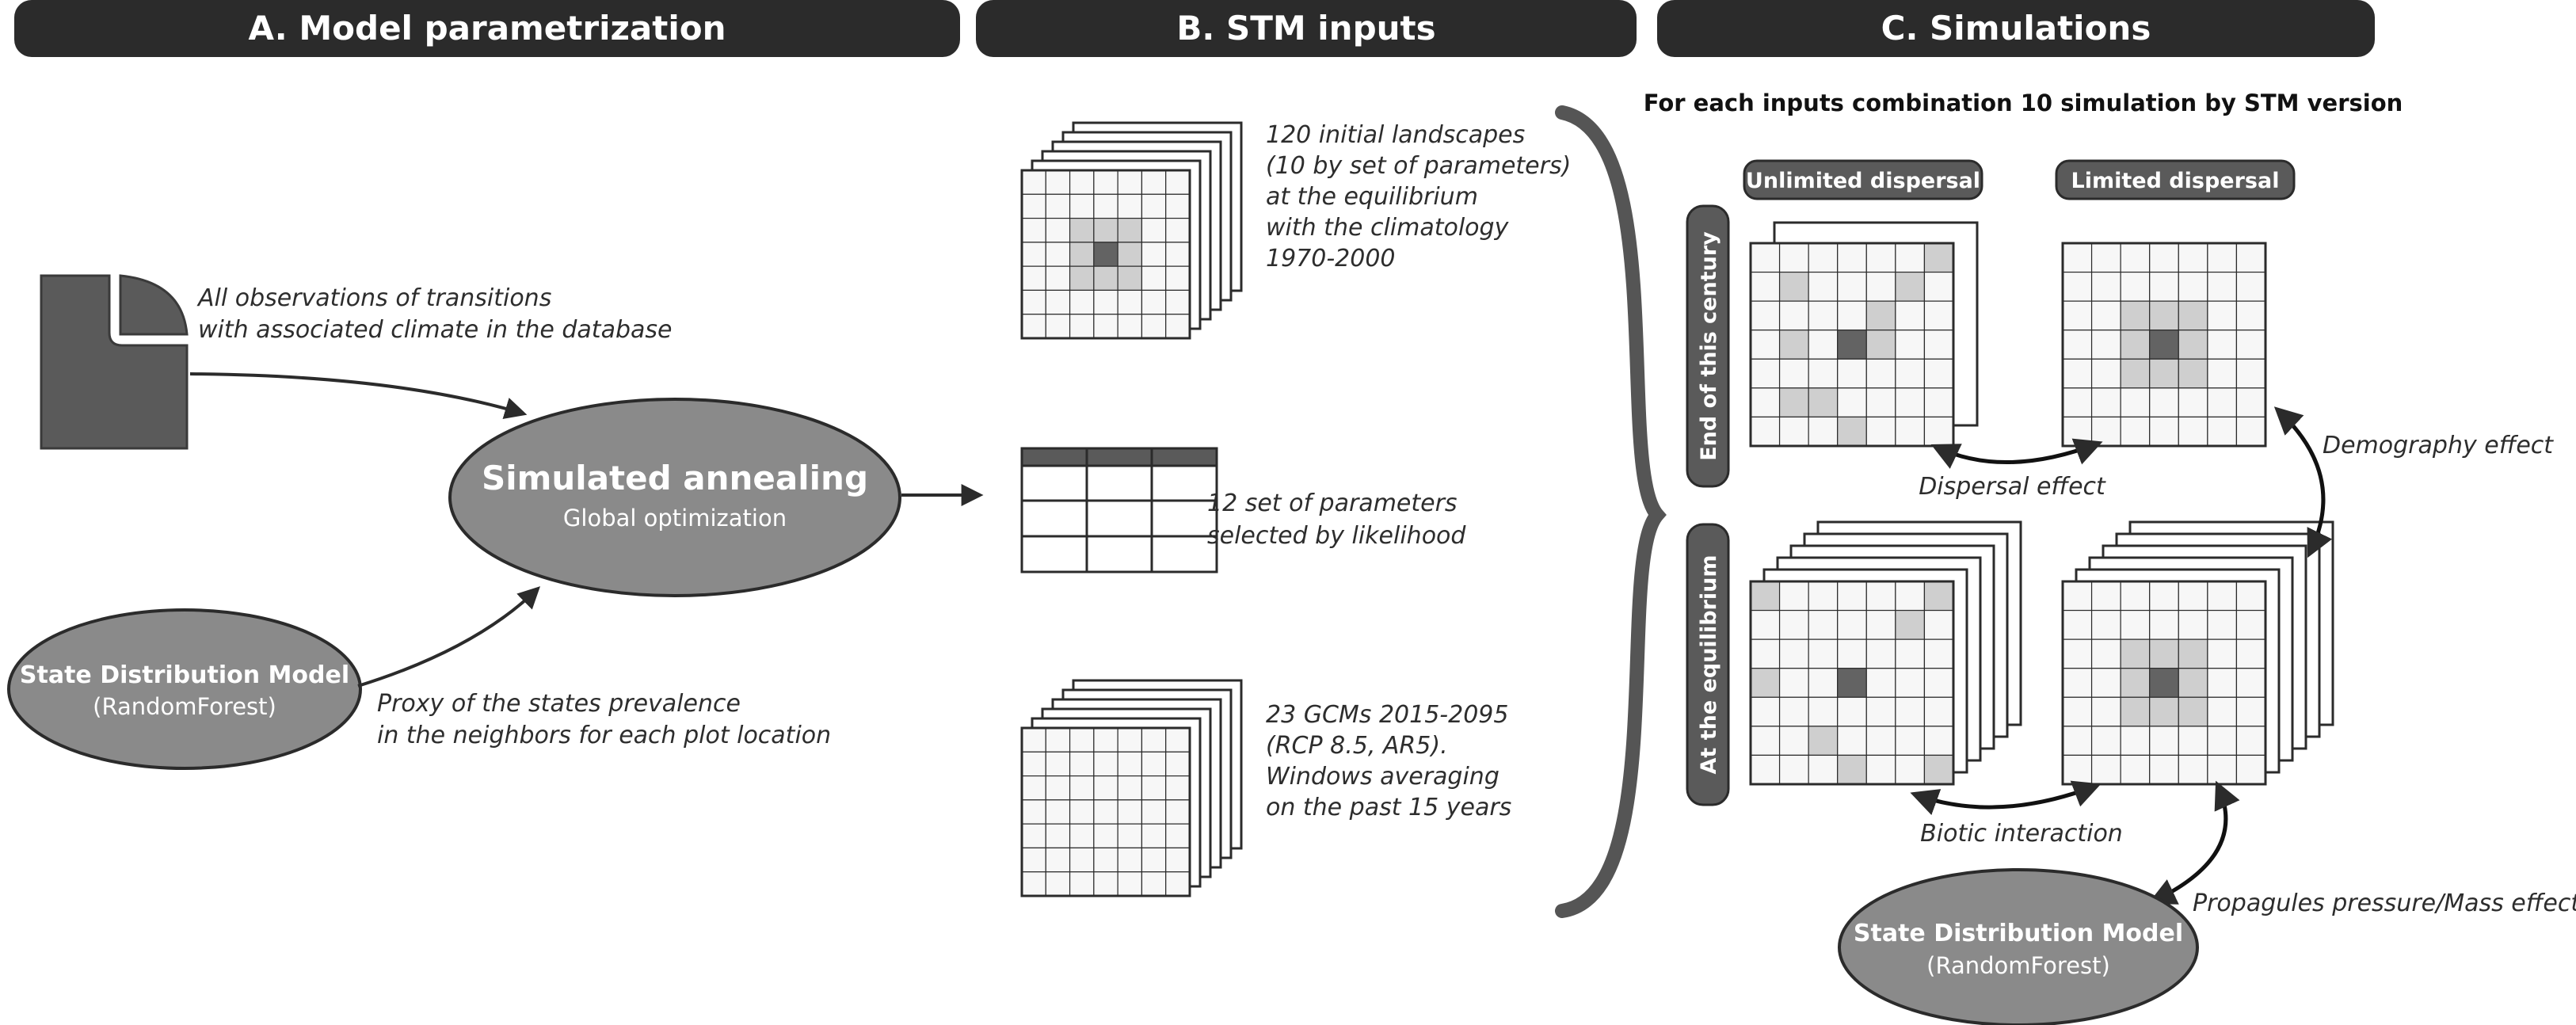  I want to click on state-distribution-model-node-c, so click(2018, 947).